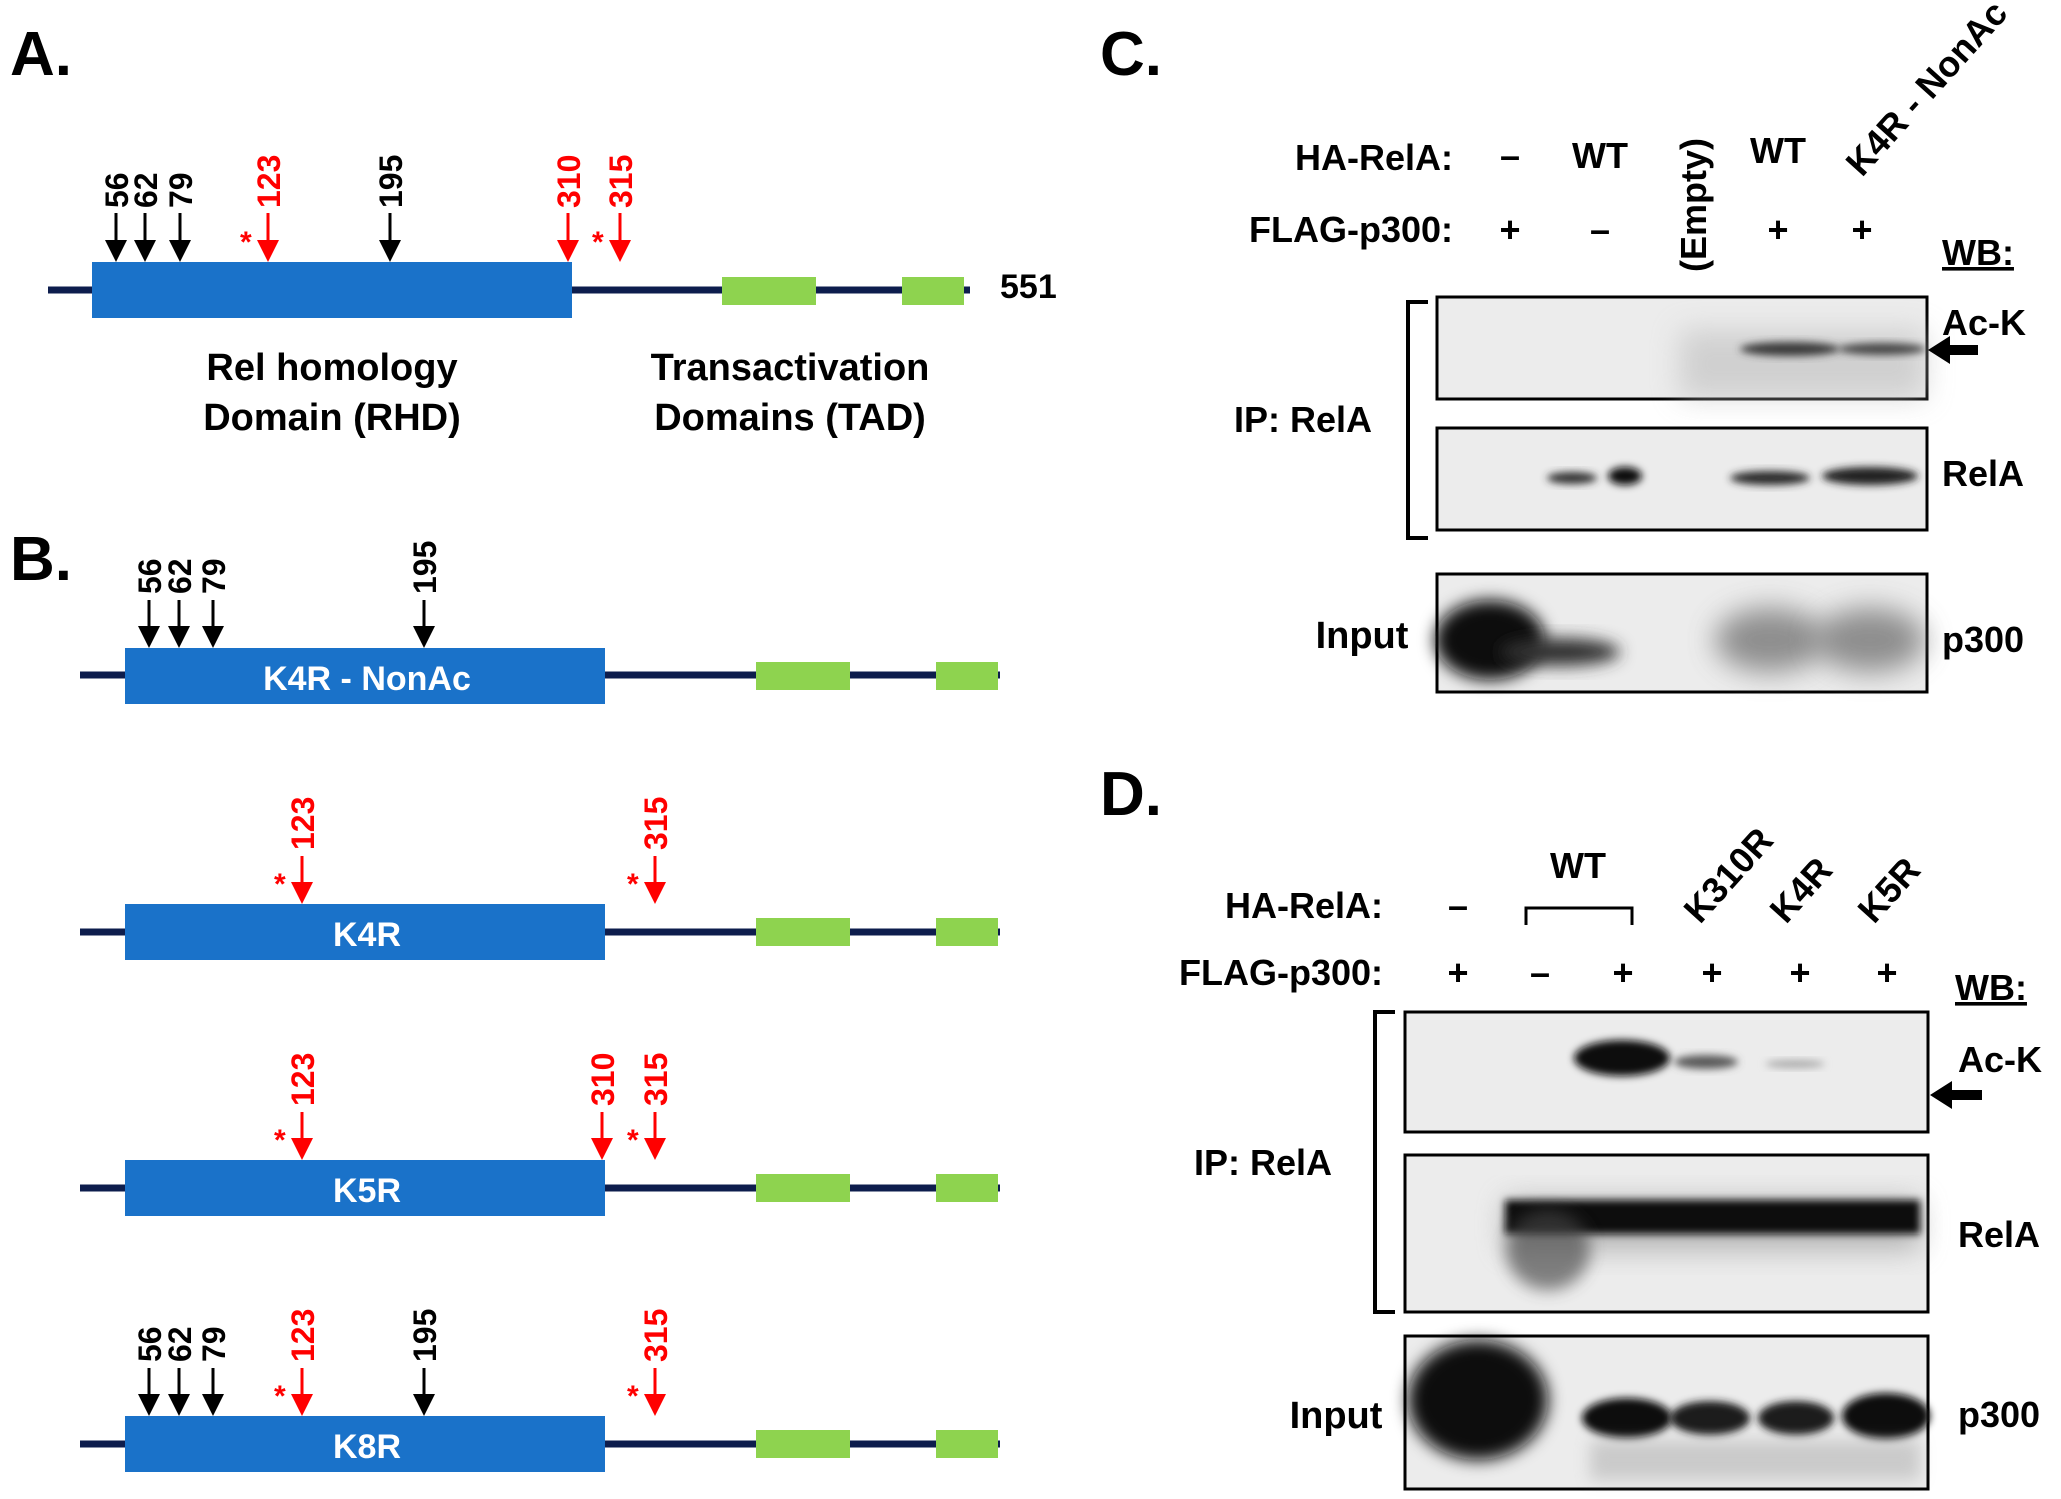 The width and height of the screenshot is (2061, 1499). Describe the element at coordinates (332, 418) in the screenshot. I see `rhd-label-line2: Domain (RHD)` at that location.